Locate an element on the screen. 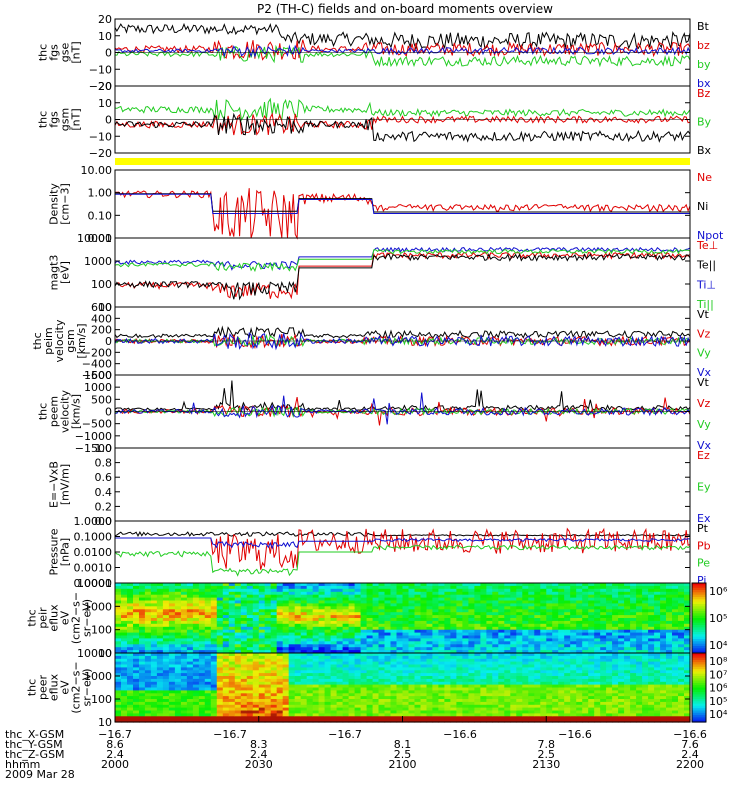 Image resolution: width=750 pixels, height=804 pixels. y-axis-label: velocity is located at coordinates (65, 411).